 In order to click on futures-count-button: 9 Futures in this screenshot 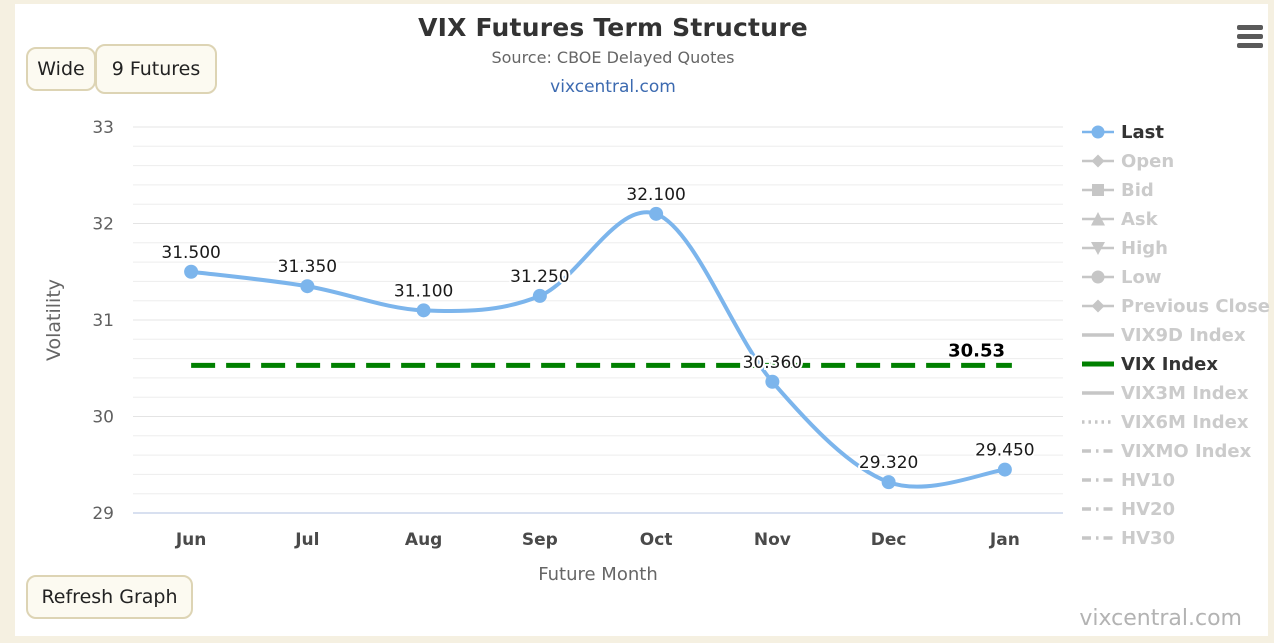, I will do `click(156, 69)`.